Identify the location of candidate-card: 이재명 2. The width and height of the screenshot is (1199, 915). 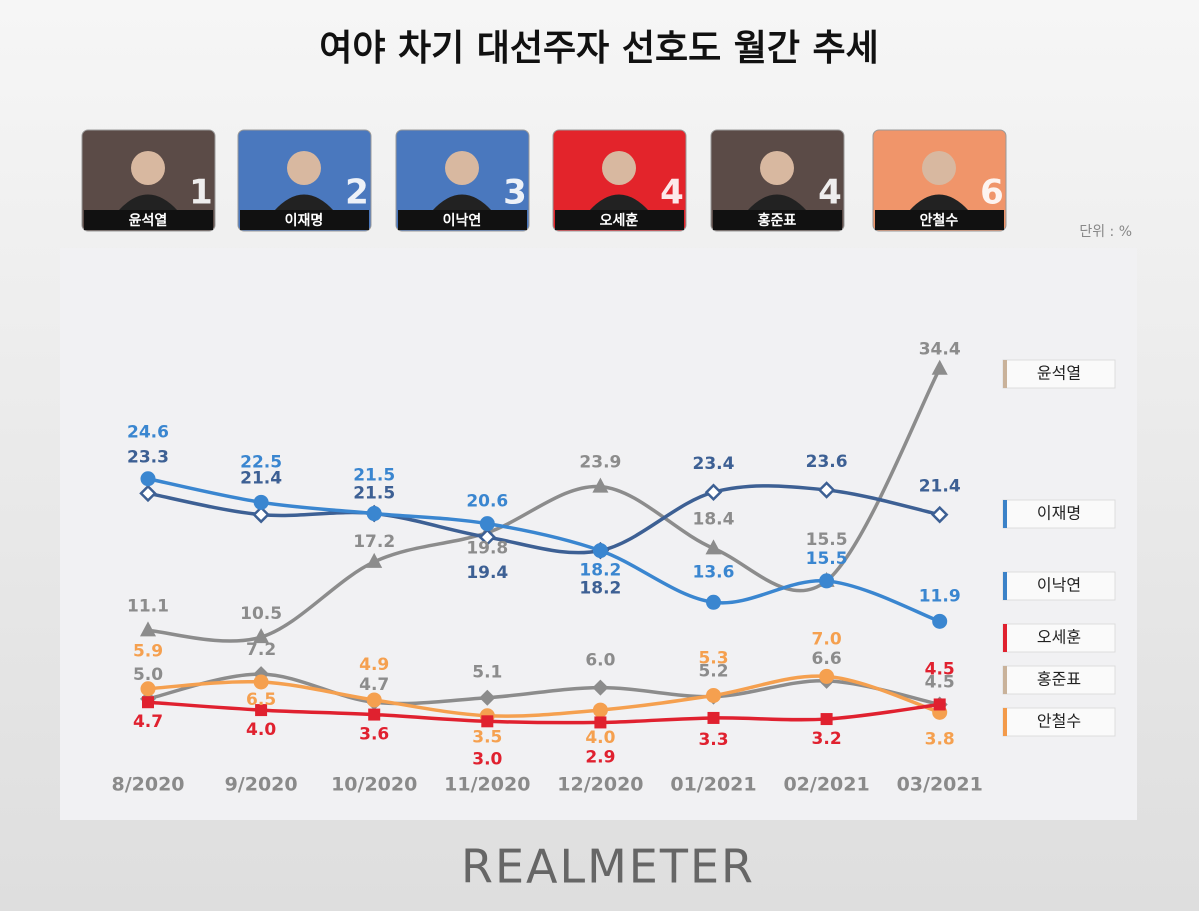
(304, 180).